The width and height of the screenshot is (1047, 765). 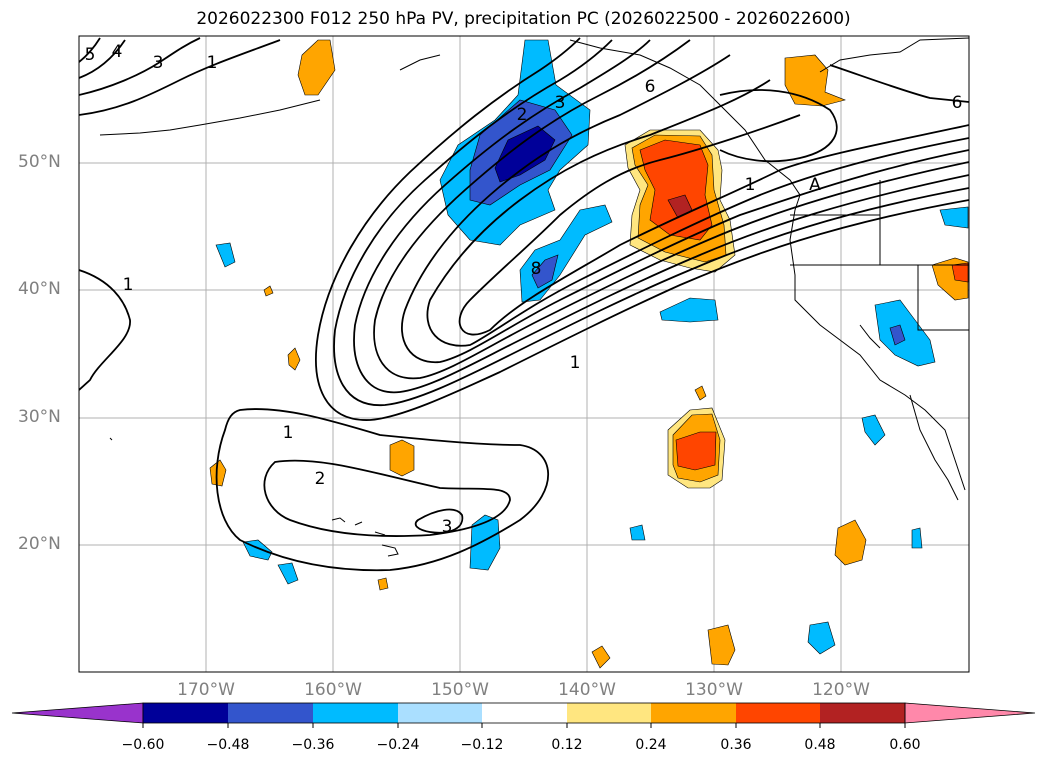 I want to click on colorbar-tick-label: 0.36, so click(x=736, y=745).